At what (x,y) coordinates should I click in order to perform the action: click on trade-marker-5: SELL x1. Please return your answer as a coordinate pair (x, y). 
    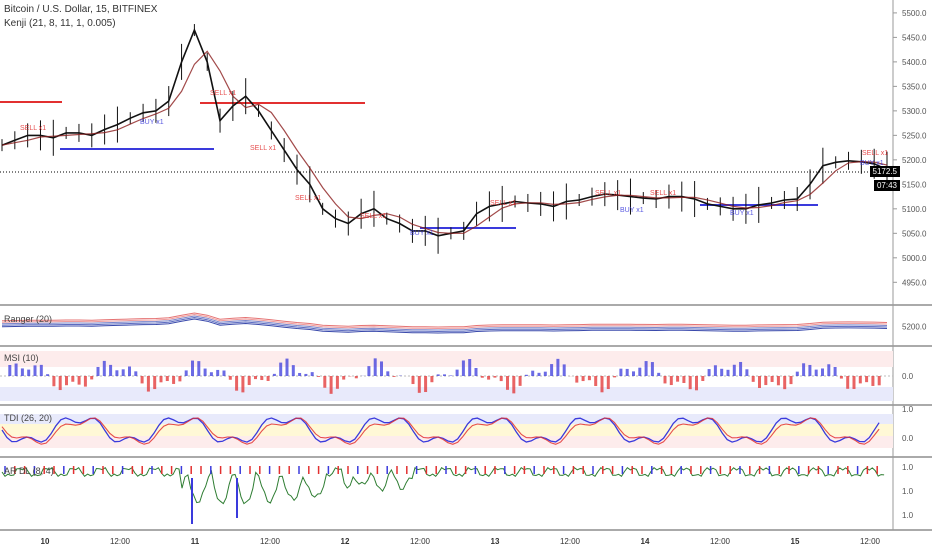
    Looking at the image, I should click on (373, 216).